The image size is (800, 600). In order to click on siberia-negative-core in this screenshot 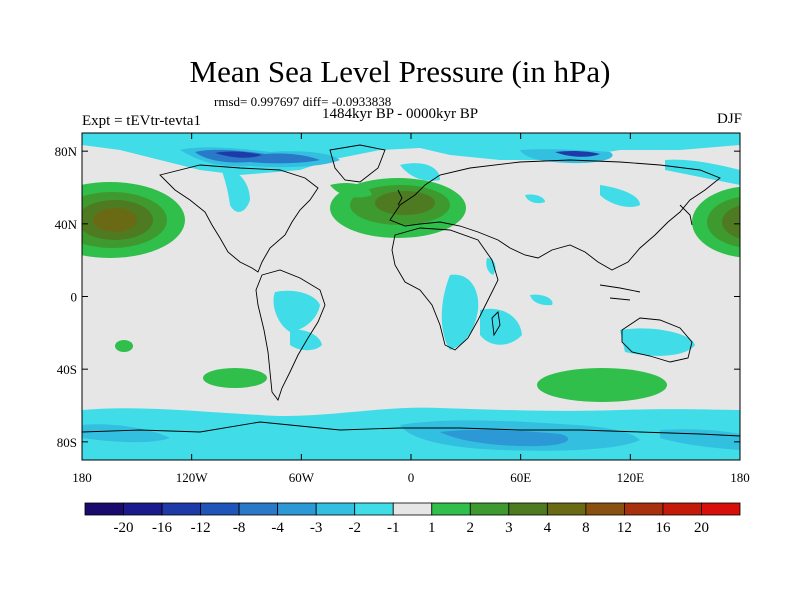, I will do `click(577, 153)`.